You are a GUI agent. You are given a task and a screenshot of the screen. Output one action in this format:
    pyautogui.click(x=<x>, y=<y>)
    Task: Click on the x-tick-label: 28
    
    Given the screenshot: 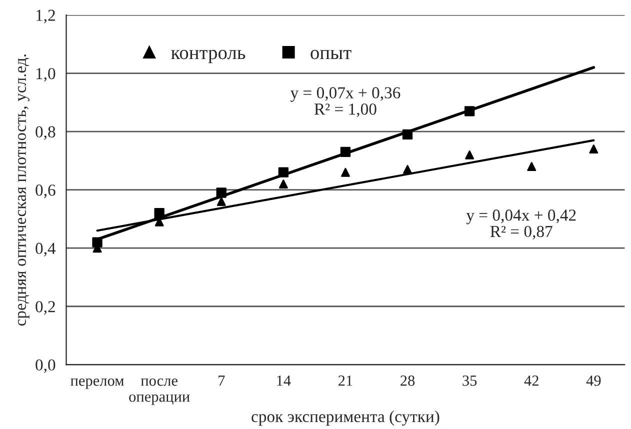 What is the action you would take?
    pyautogui.click(x=407, y=381)
    